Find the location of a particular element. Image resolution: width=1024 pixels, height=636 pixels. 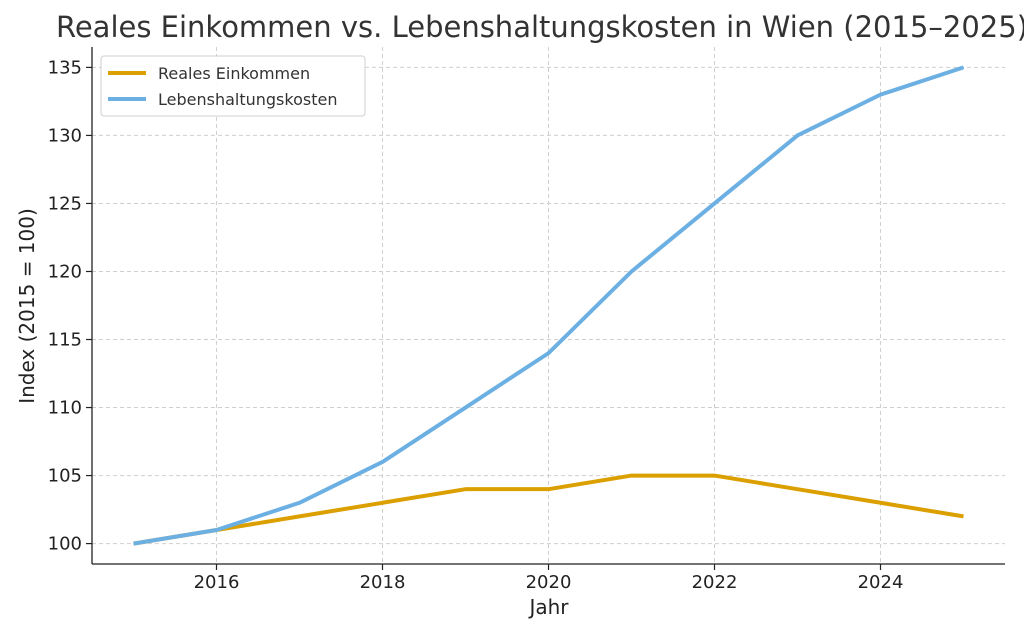

x-tick-label: 2016 is located at coordinates (217, 582).